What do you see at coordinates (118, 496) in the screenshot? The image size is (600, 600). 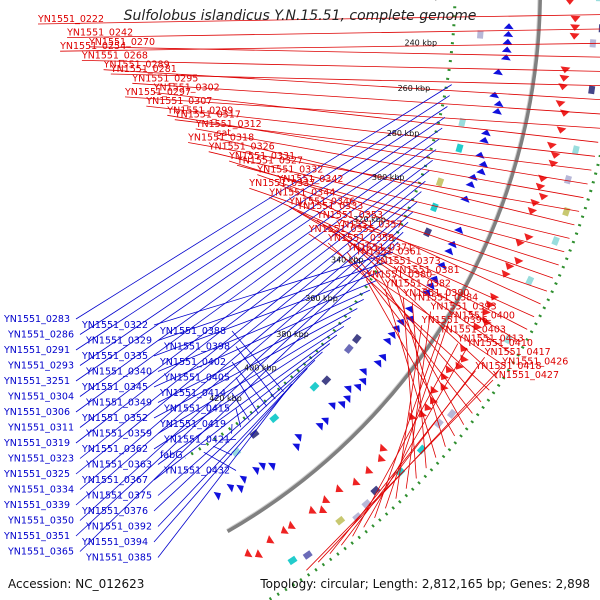 I see `inner-gene-label: YN1551_0375` at bounding box center [118, 496].